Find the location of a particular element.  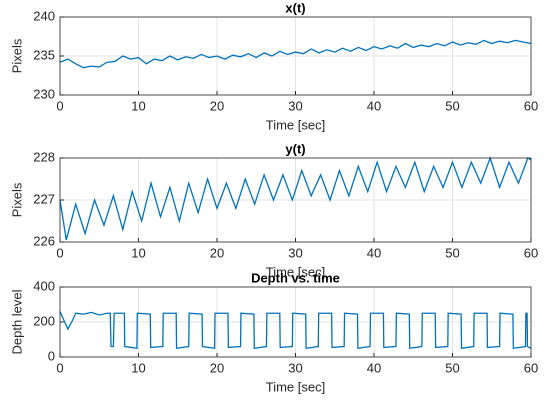

y-tick-label: 240 is located at coordinates (44, 15).